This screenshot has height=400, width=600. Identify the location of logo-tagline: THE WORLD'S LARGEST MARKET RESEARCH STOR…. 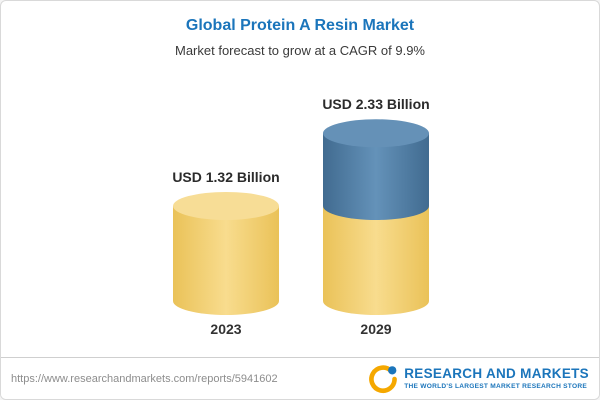
(496, 387).